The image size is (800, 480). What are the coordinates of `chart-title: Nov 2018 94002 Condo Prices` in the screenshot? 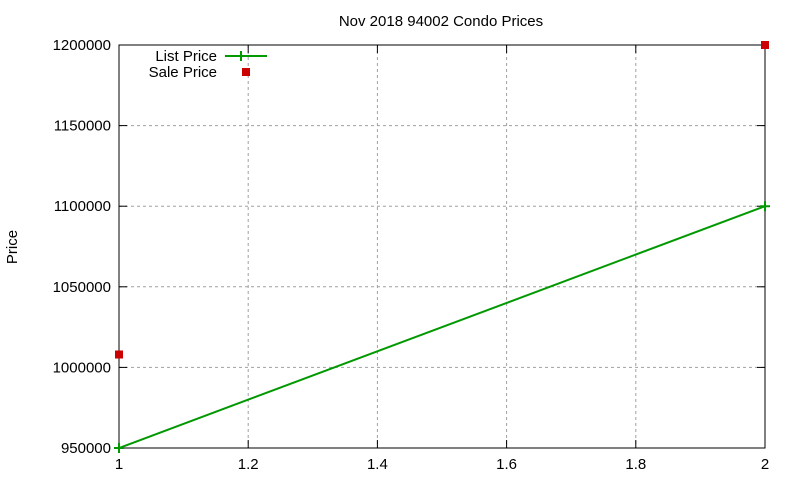 It's located at (441, 21).